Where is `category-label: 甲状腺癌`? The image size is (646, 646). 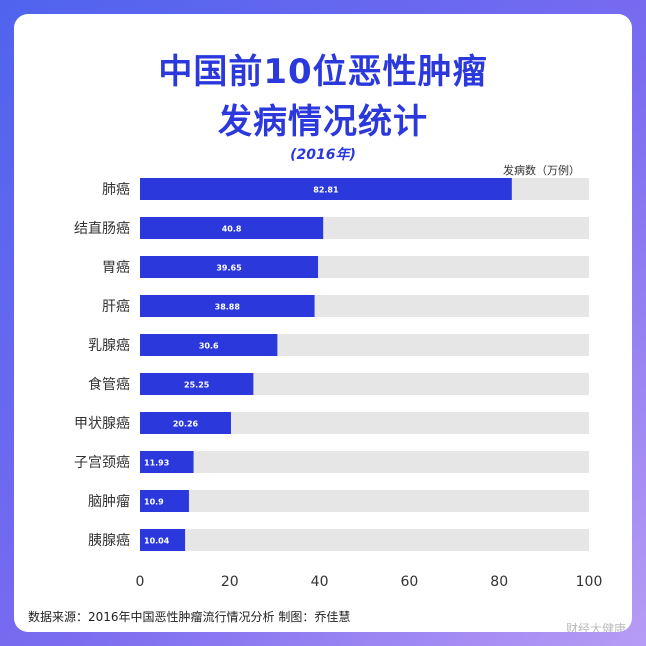
category-label: 甲状腺癌 is located at coordinates (102, 424).